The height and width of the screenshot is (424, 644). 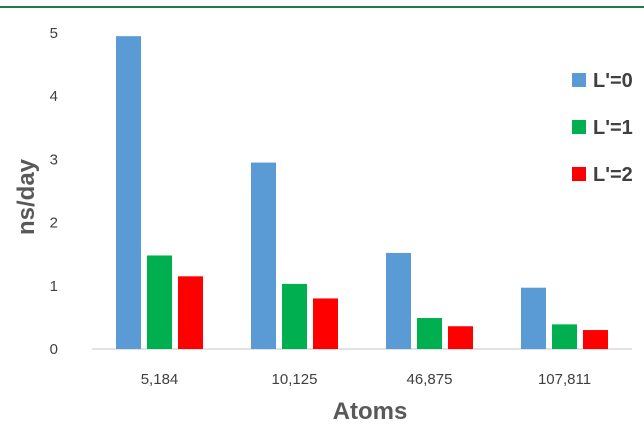 I want to click on y-tick-label: 4, so click(x=54, y=96).